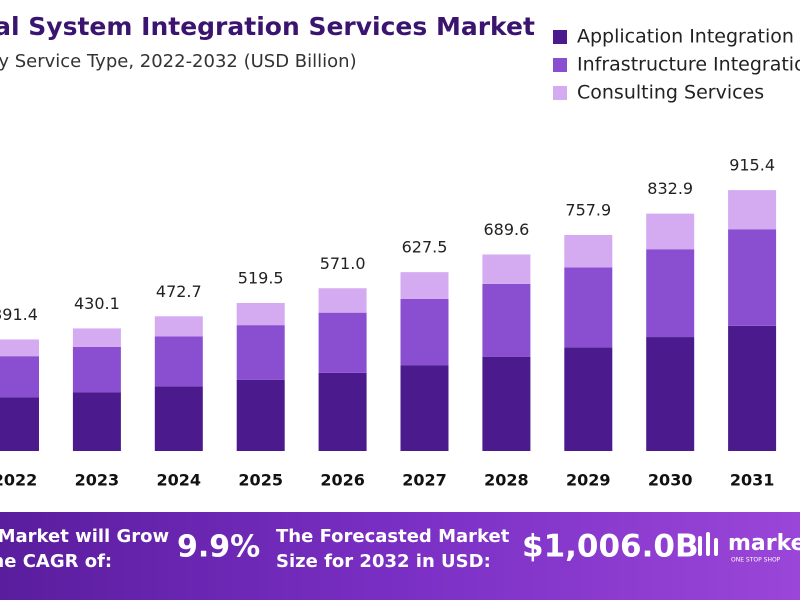  What do you see at coordinates (343, 263) in the screenshot?
I see `total-label: 571.0` at bounding box center [343, 263].